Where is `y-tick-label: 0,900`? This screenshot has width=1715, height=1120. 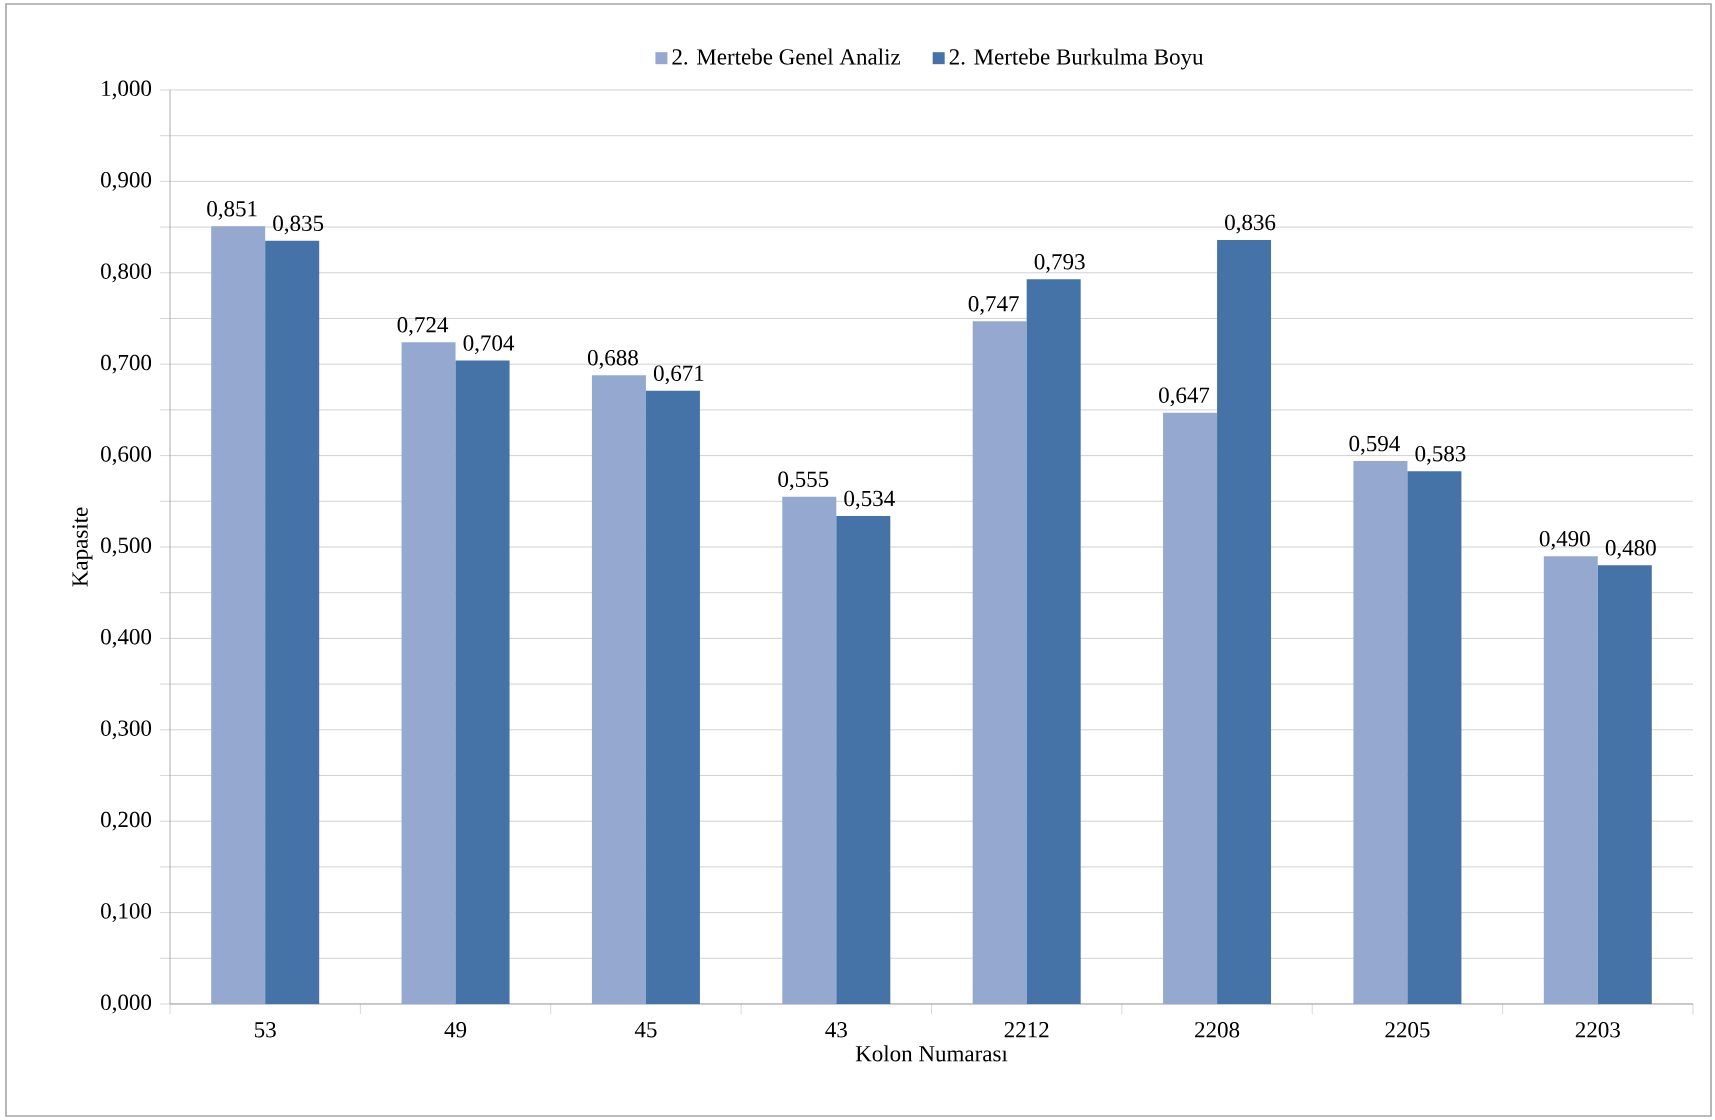
y-tick-label: 0,900 is located at coordinates (126, 181).